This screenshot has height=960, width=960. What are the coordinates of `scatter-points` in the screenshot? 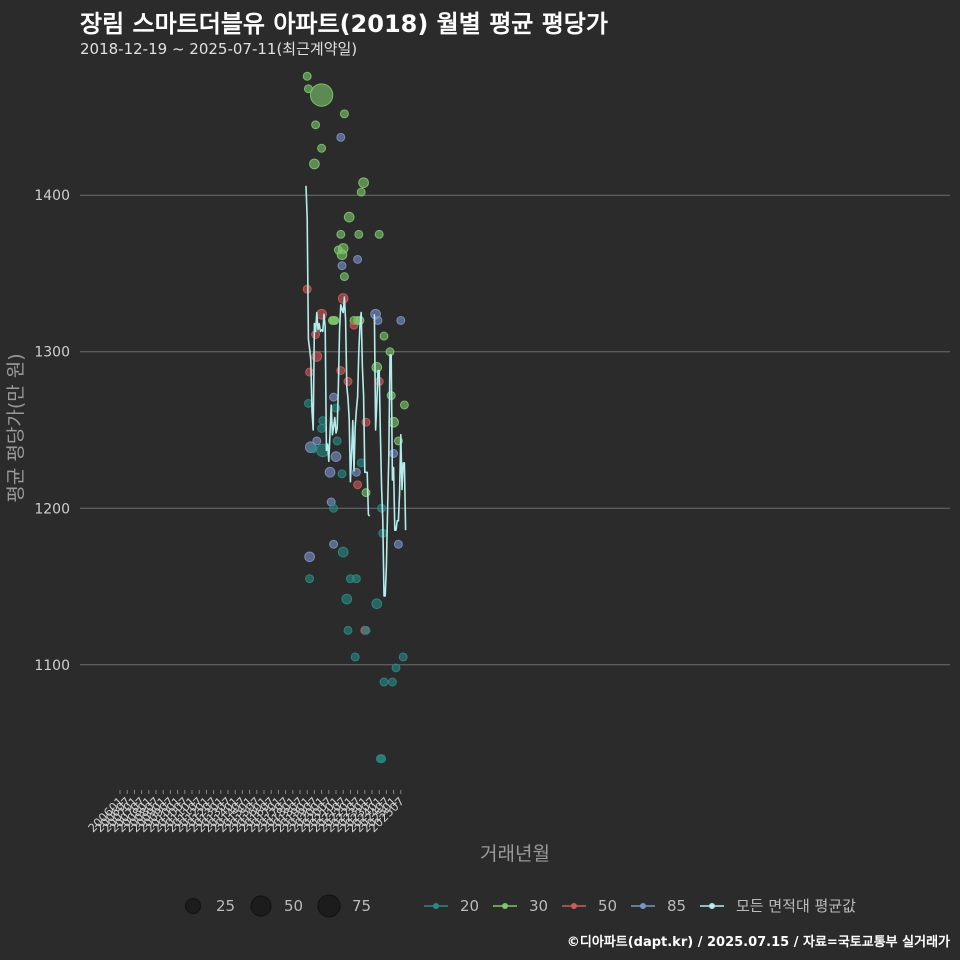 It's located at (355, 417).